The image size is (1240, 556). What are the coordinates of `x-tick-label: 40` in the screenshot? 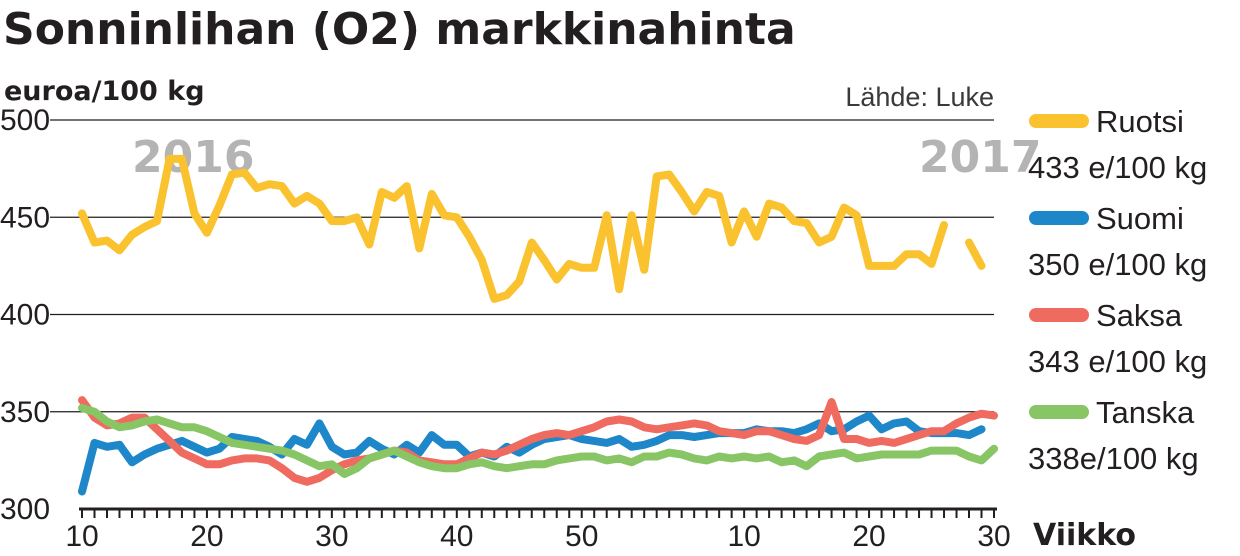 It's located at (456, 536).